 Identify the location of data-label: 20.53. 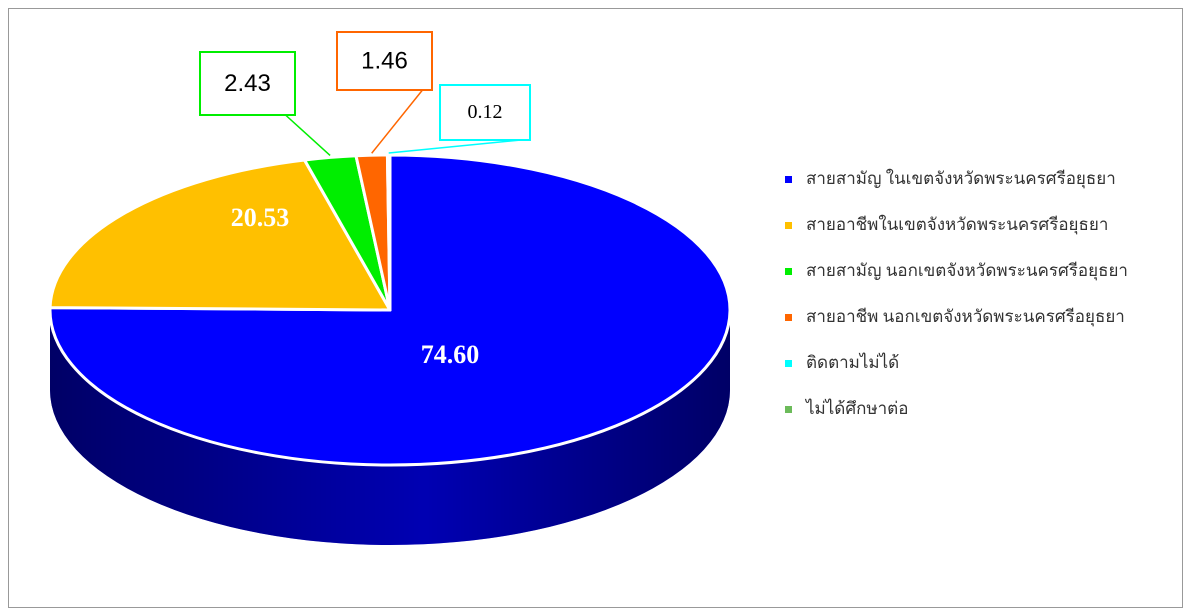
(260, 217).